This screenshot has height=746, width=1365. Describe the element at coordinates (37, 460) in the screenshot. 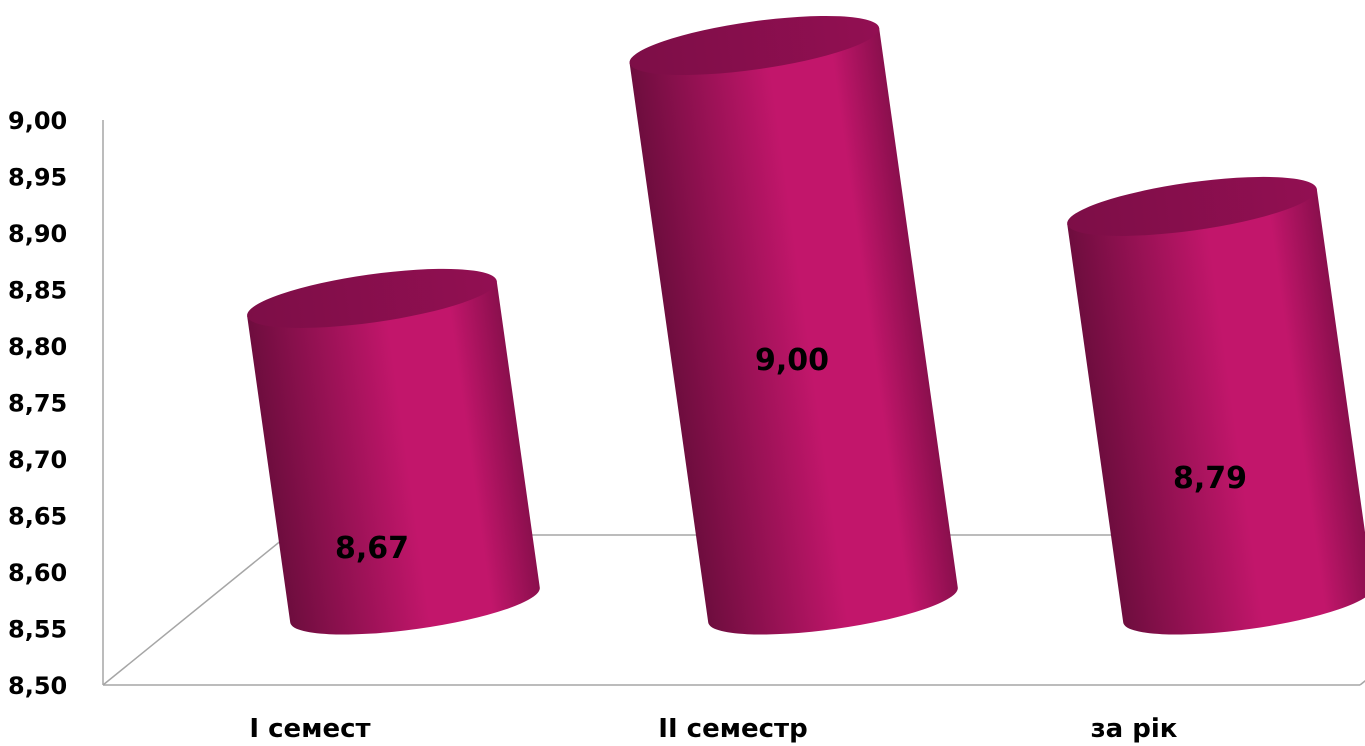

I see `y-tick-label: 8,70` at that location.